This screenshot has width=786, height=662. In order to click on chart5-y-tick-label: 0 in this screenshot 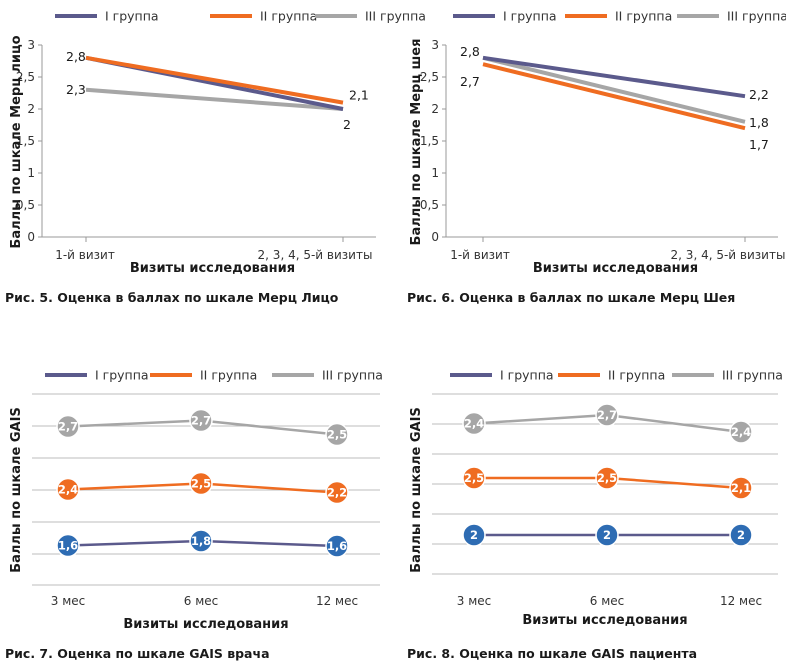, I will do `click(31, 237)`.